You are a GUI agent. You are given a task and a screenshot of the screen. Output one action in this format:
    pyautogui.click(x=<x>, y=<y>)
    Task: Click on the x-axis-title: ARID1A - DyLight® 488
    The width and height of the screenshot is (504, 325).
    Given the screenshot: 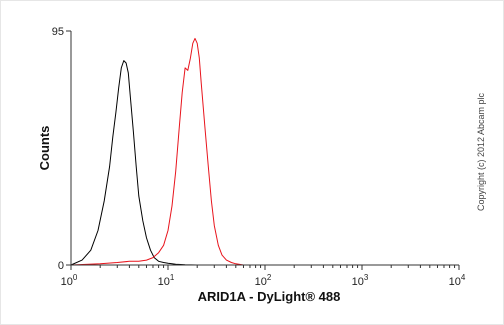 What is the action you would take?
    pyautogui.click(x=269, y=296)
    